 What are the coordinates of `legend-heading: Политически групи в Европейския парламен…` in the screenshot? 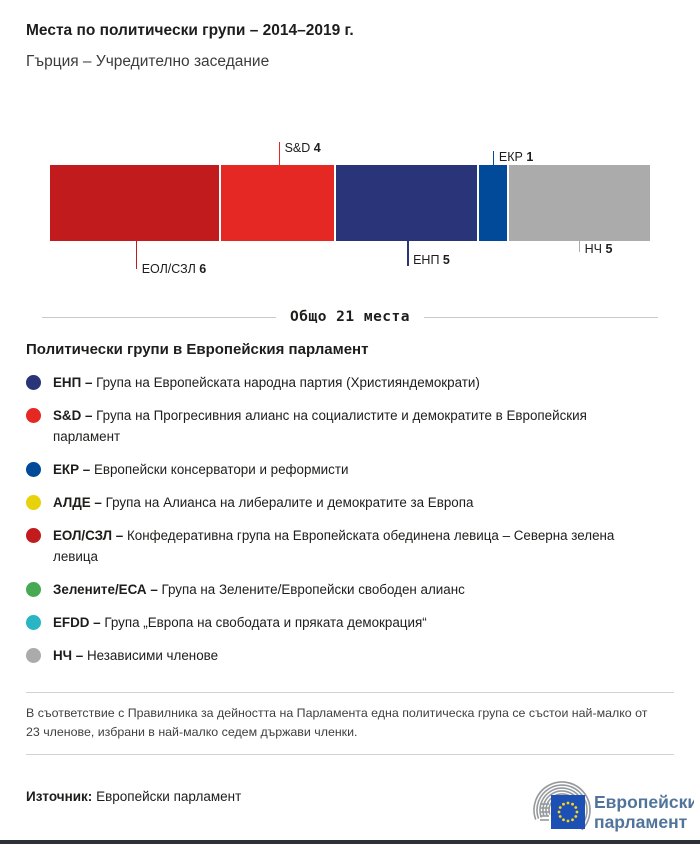 It's located at (197, 349).